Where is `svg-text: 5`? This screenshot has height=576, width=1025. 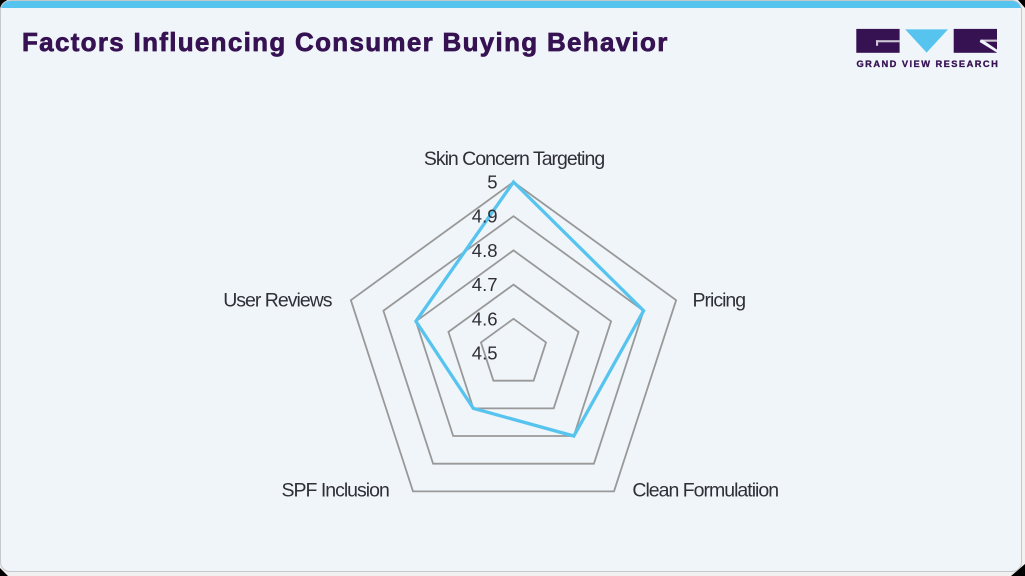
svg-text: 5 is located at coordinates (492, 182).